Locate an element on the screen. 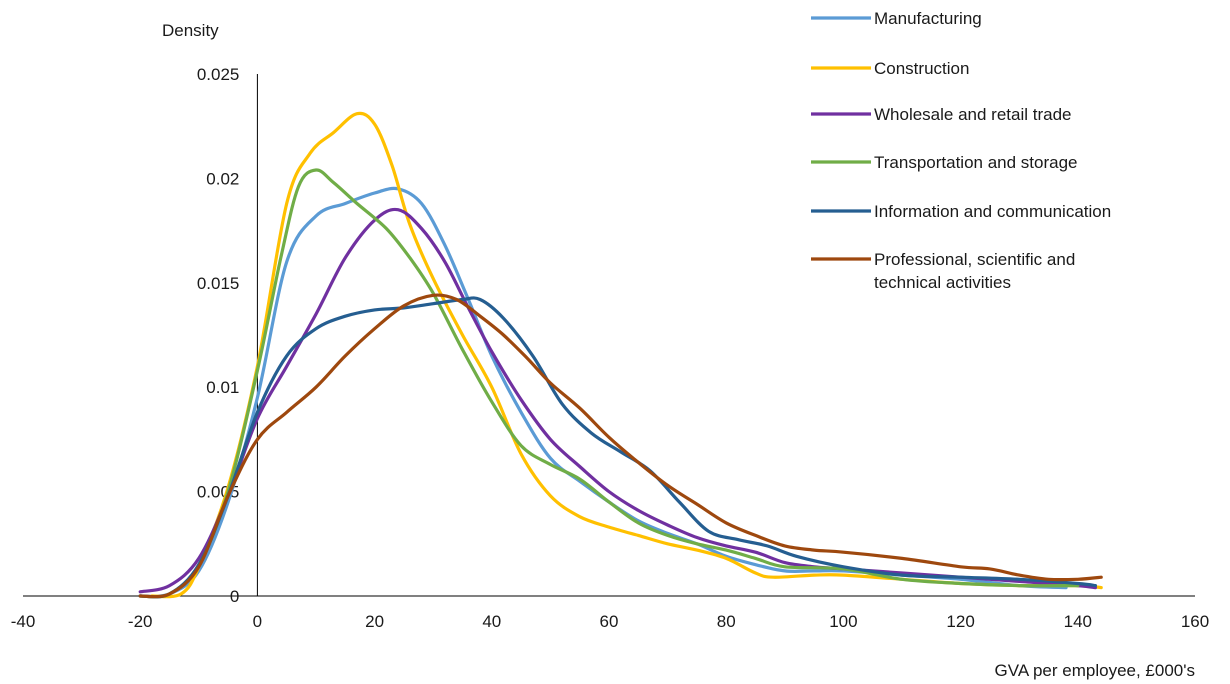 The height and width of the screenshot is (684, 1230). y-tick-label: 0 is located at coordinates (234, 596).